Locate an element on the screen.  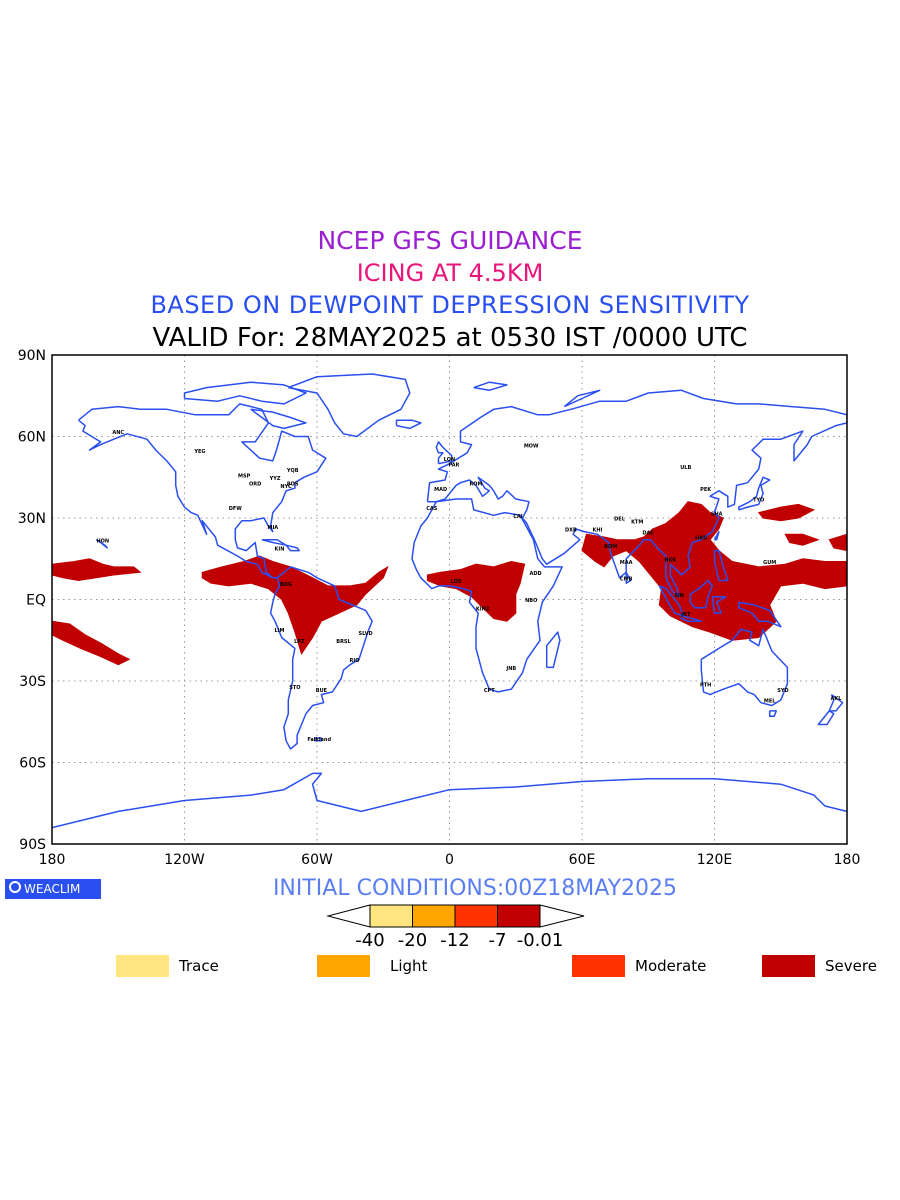
station-label: SLVD is located at coordinates (366, 634).